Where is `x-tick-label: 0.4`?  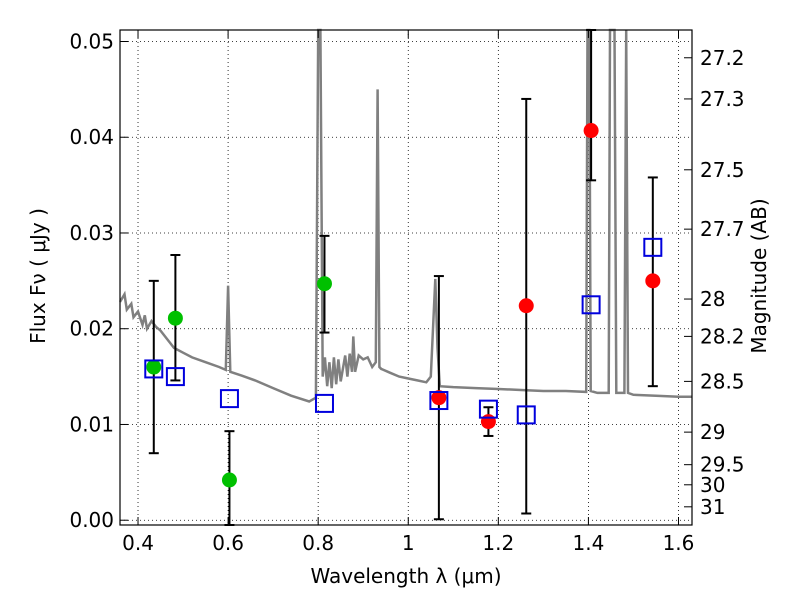
x-tick-label: 0.4 is located at coordinates (138, 543).